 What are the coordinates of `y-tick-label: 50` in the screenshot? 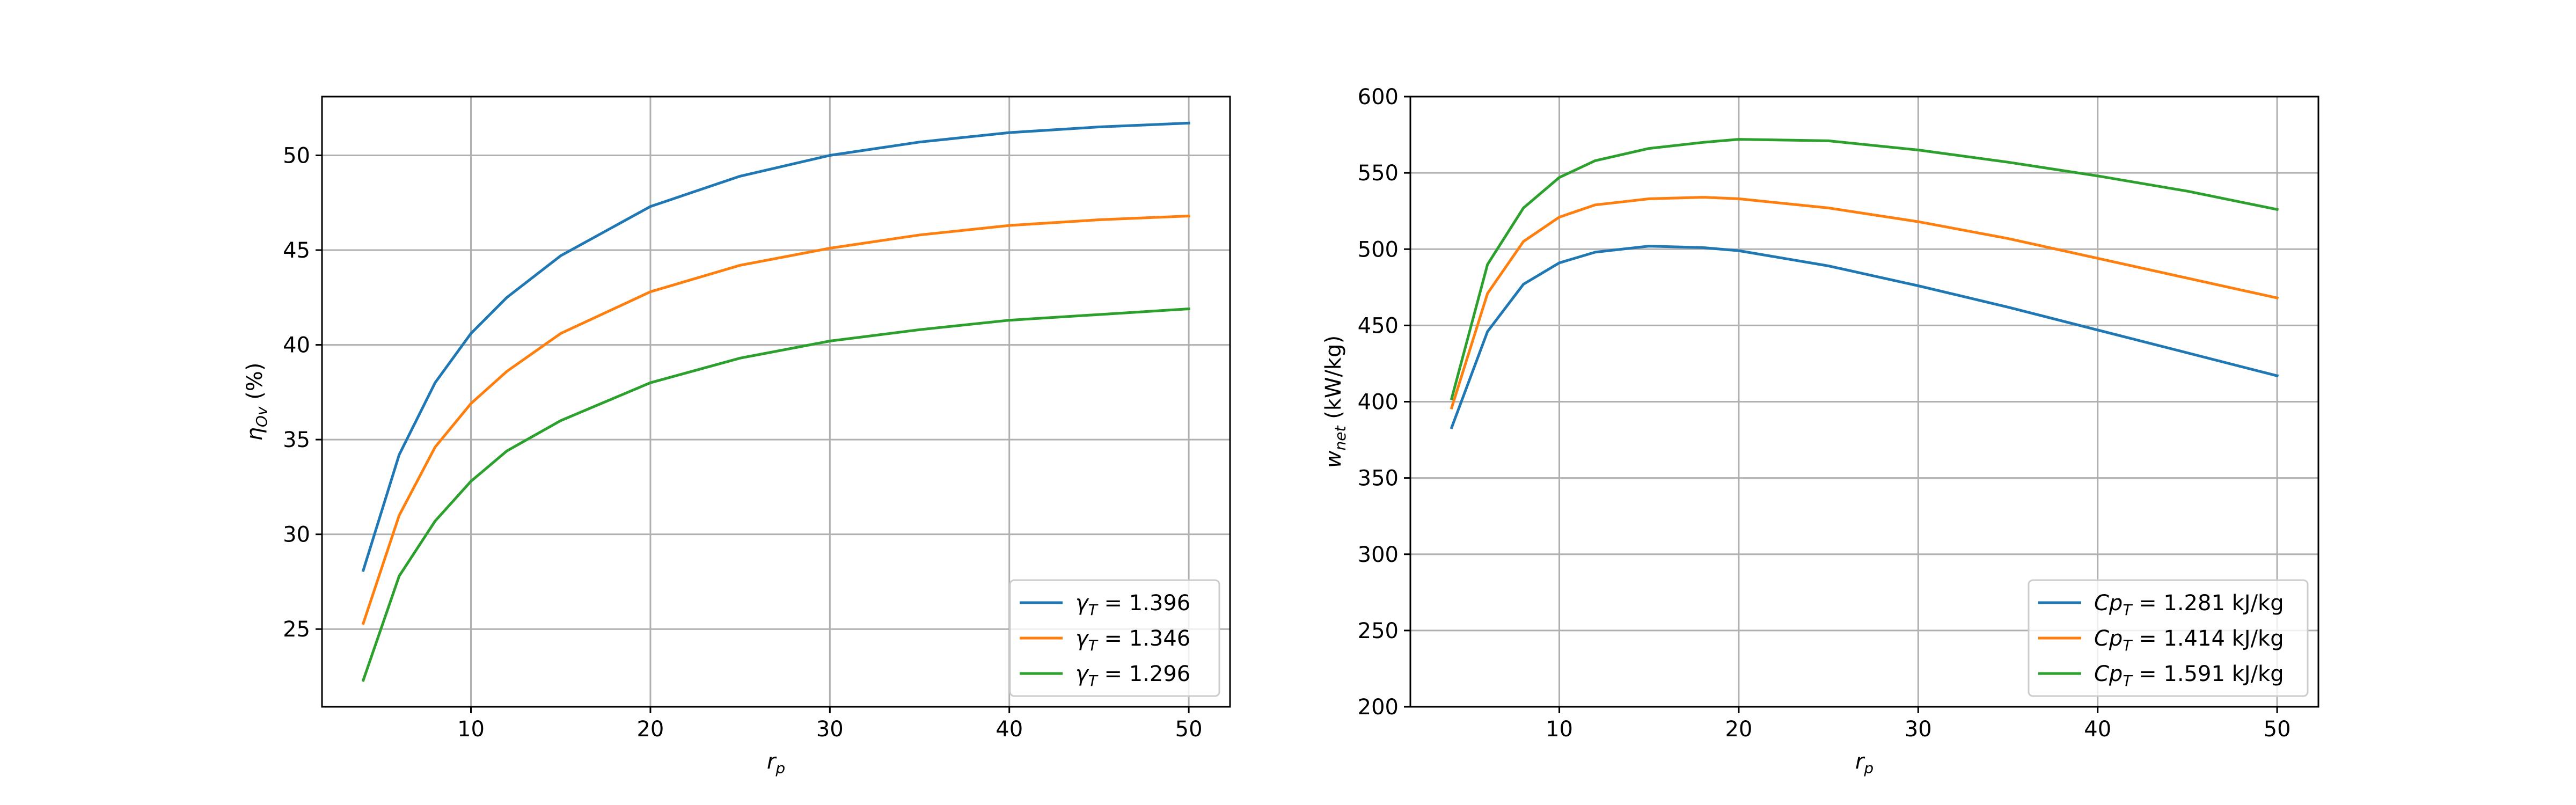 It's located at (296, 155).